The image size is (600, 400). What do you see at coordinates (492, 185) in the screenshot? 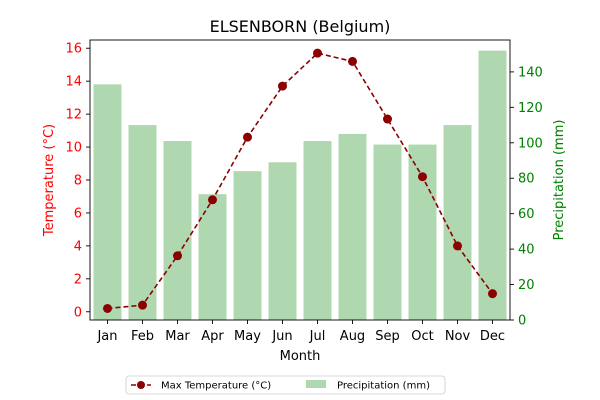
I see `precipitation-bar-dec` at bounding box center [492, 185].